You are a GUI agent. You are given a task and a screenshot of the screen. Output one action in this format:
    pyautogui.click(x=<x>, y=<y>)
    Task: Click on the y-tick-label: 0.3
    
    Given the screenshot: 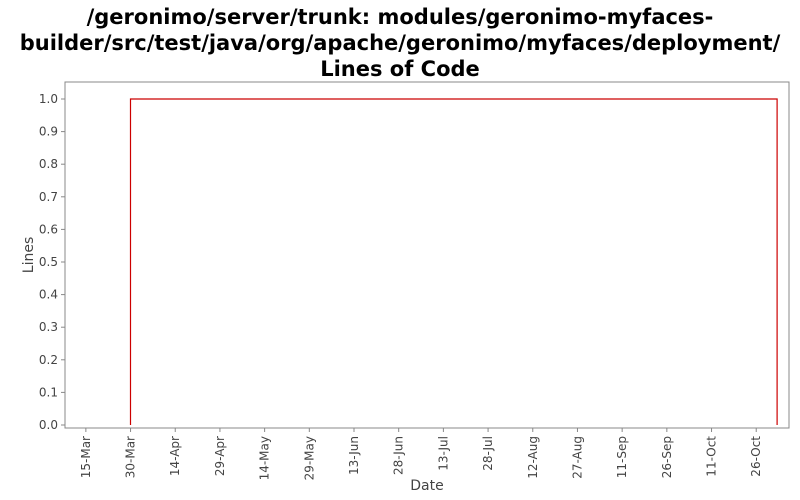 What is the action you would take?
    pyautogui.click(x=48, y=327)
    